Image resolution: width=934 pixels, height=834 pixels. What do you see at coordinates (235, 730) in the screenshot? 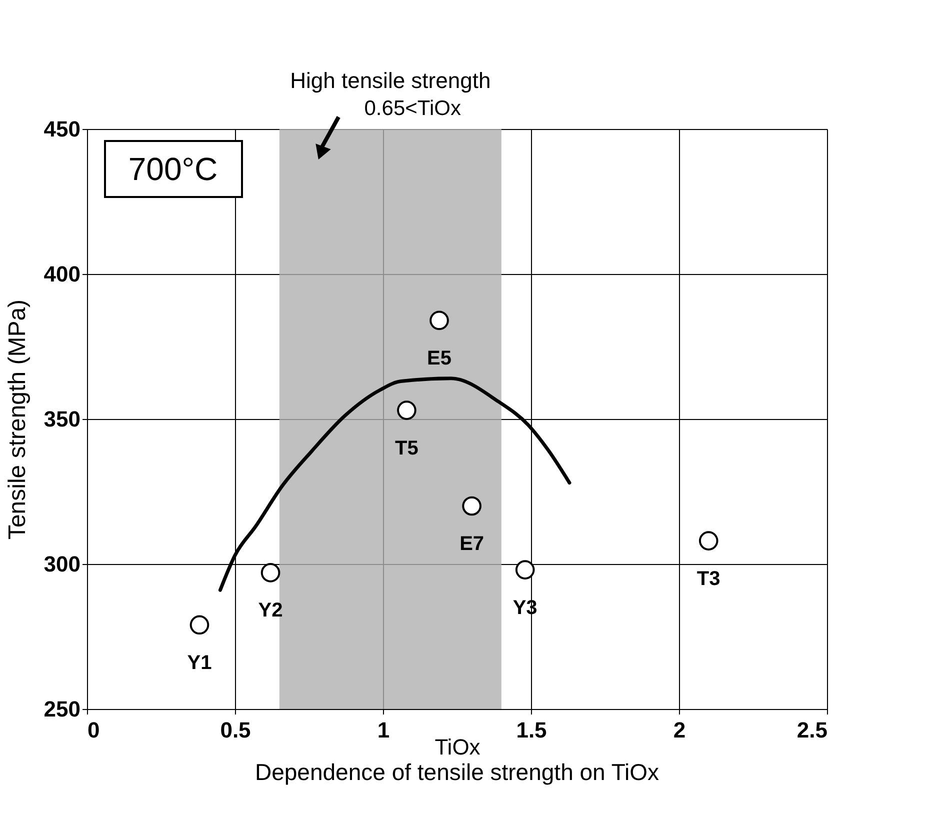
I see `x-tick-label: 0.5` at bounding box center [235, 730].